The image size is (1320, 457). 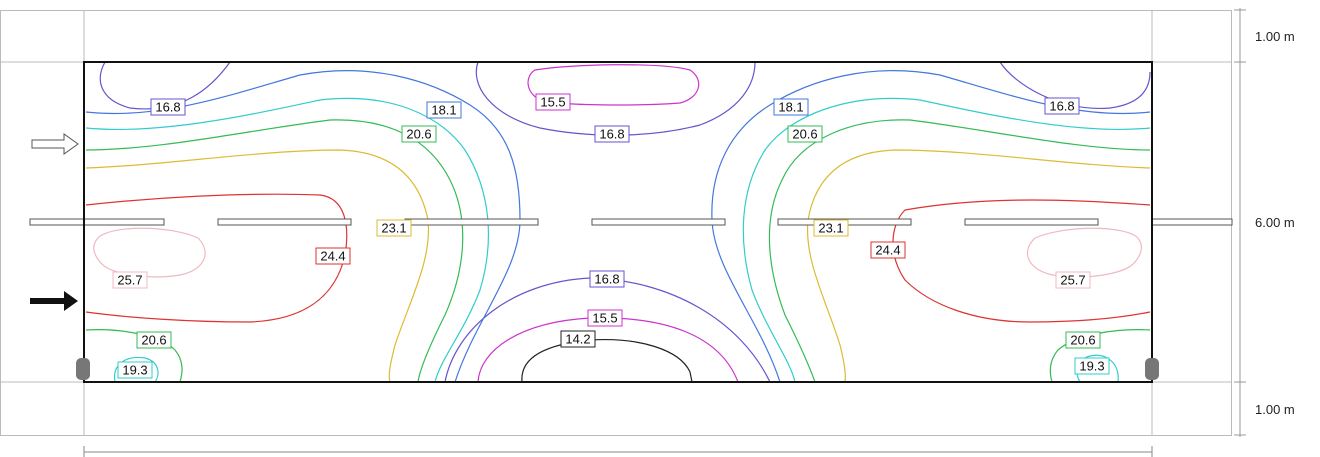 I want to click on isoline-value-label: 14.2, so click(x=578, y=339).